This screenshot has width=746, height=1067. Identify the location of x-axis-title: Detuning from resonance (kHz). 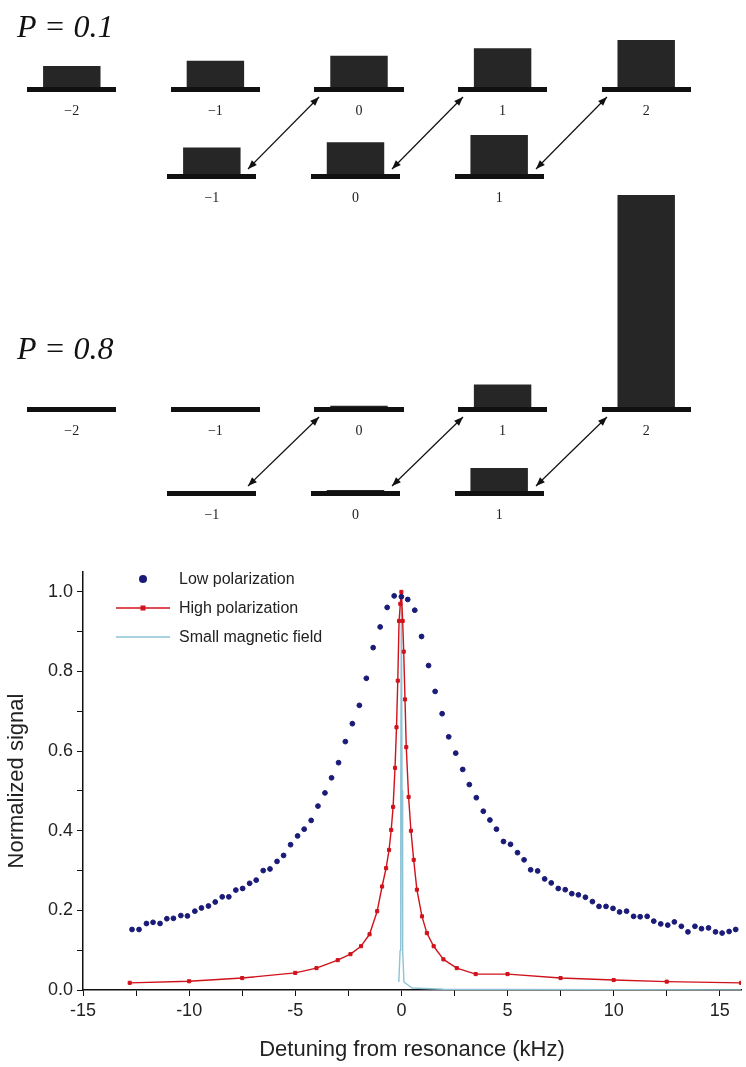
(412, 1048).